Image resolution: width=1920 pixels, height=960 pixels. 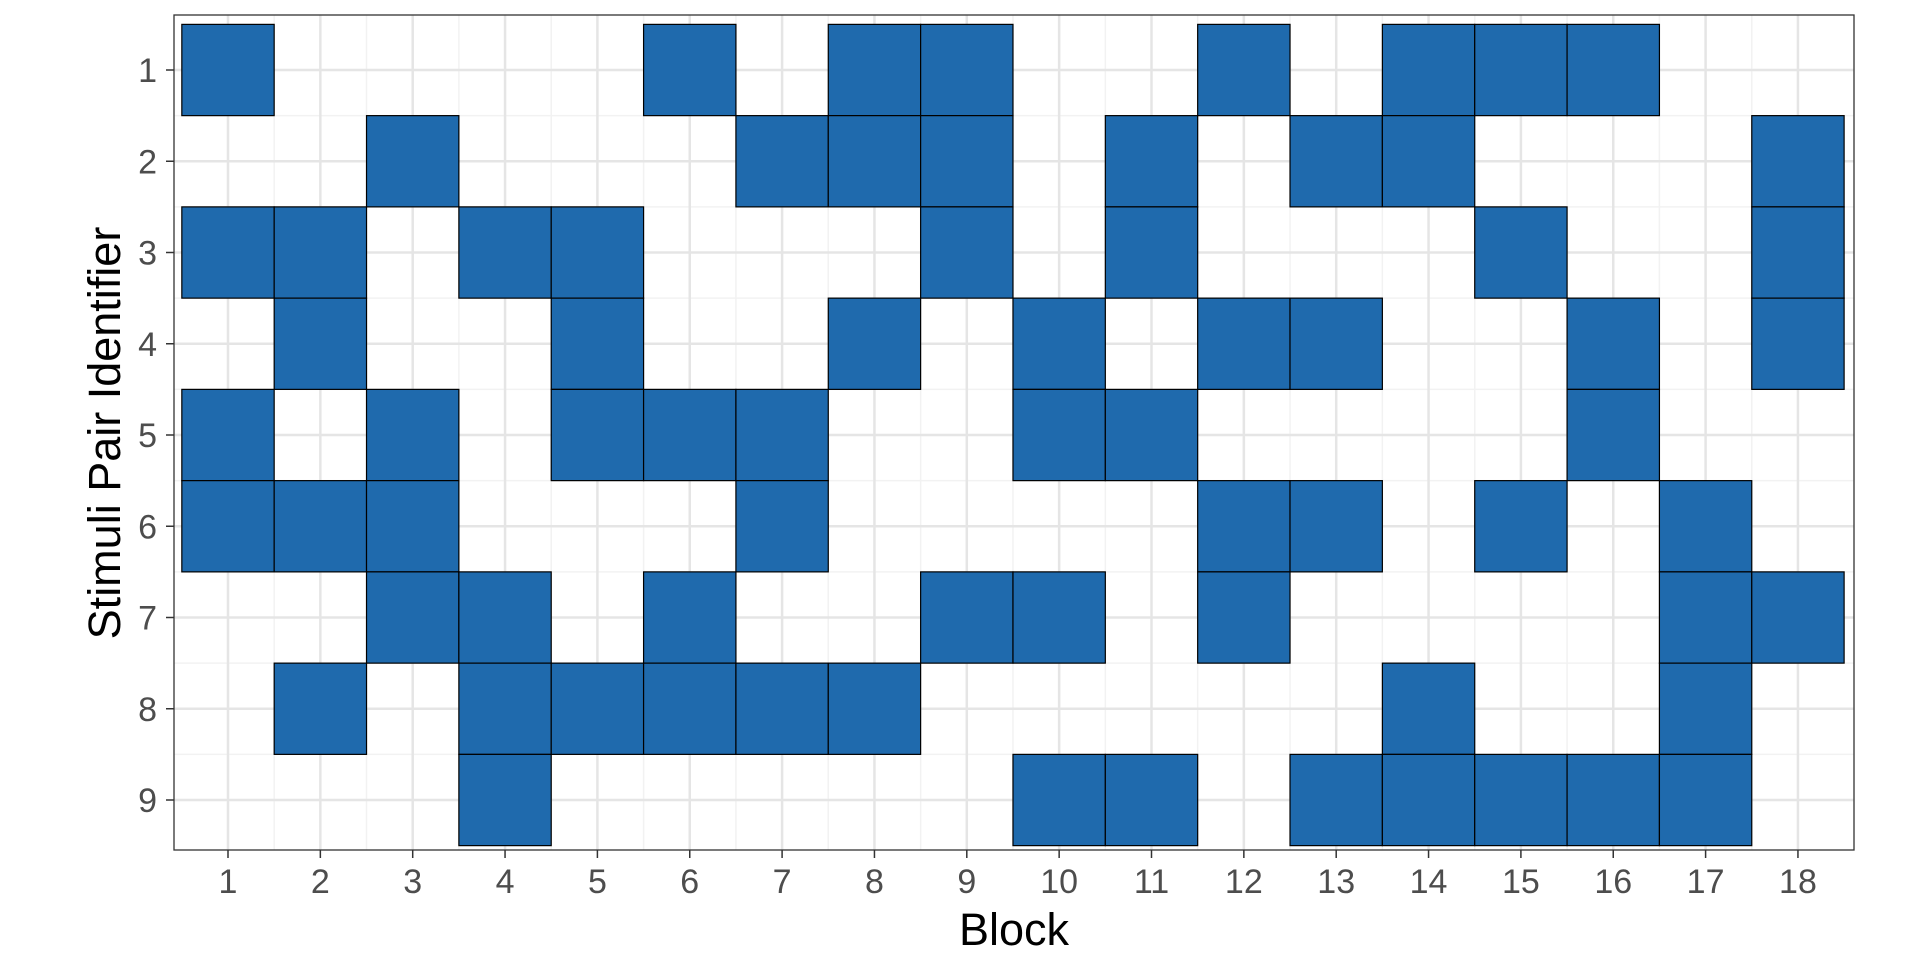 I want to click on x-tick-label: 18, so click(x=1798, y=882).